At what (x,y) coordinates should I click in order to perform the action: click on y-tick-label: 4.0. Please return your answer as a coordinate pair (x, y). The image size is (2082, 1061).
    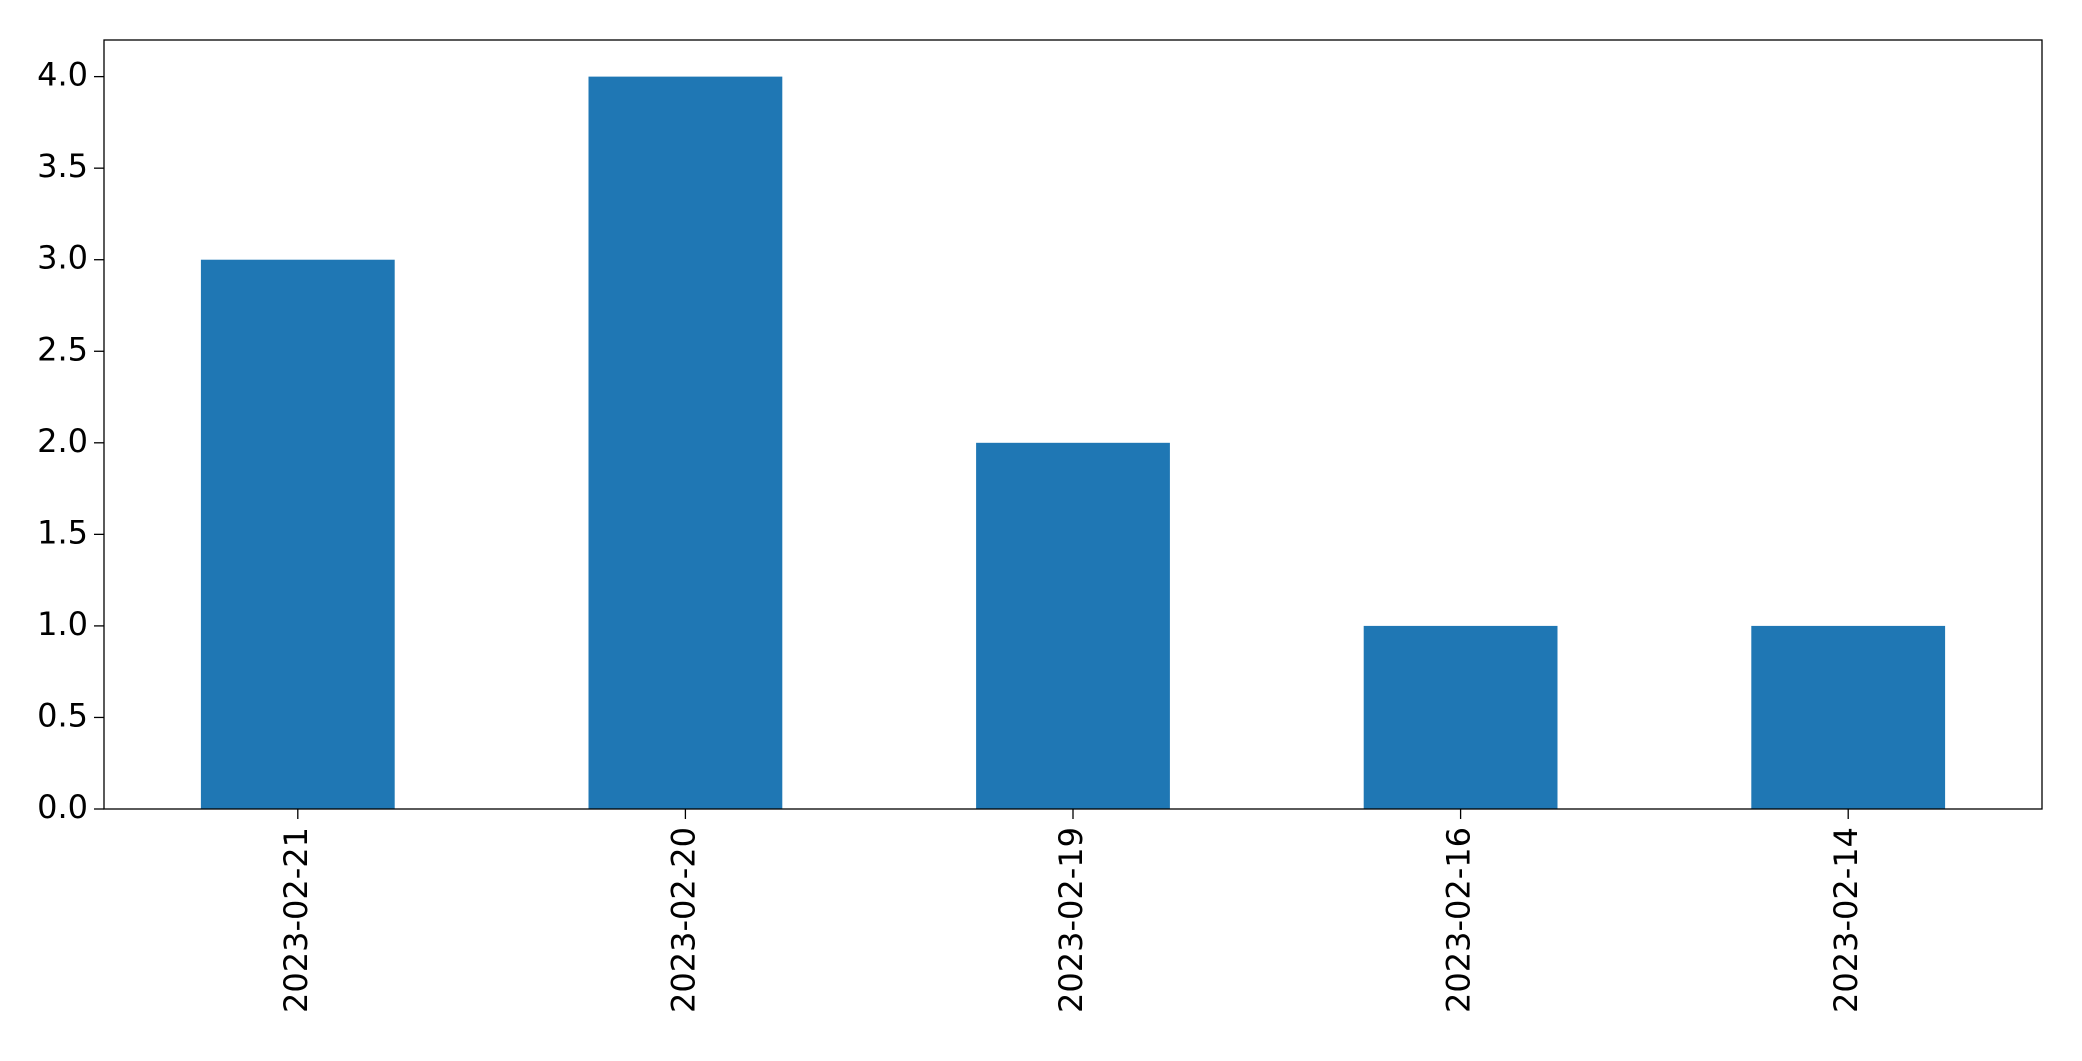
    Looking at the image, I should click on (62, 75).